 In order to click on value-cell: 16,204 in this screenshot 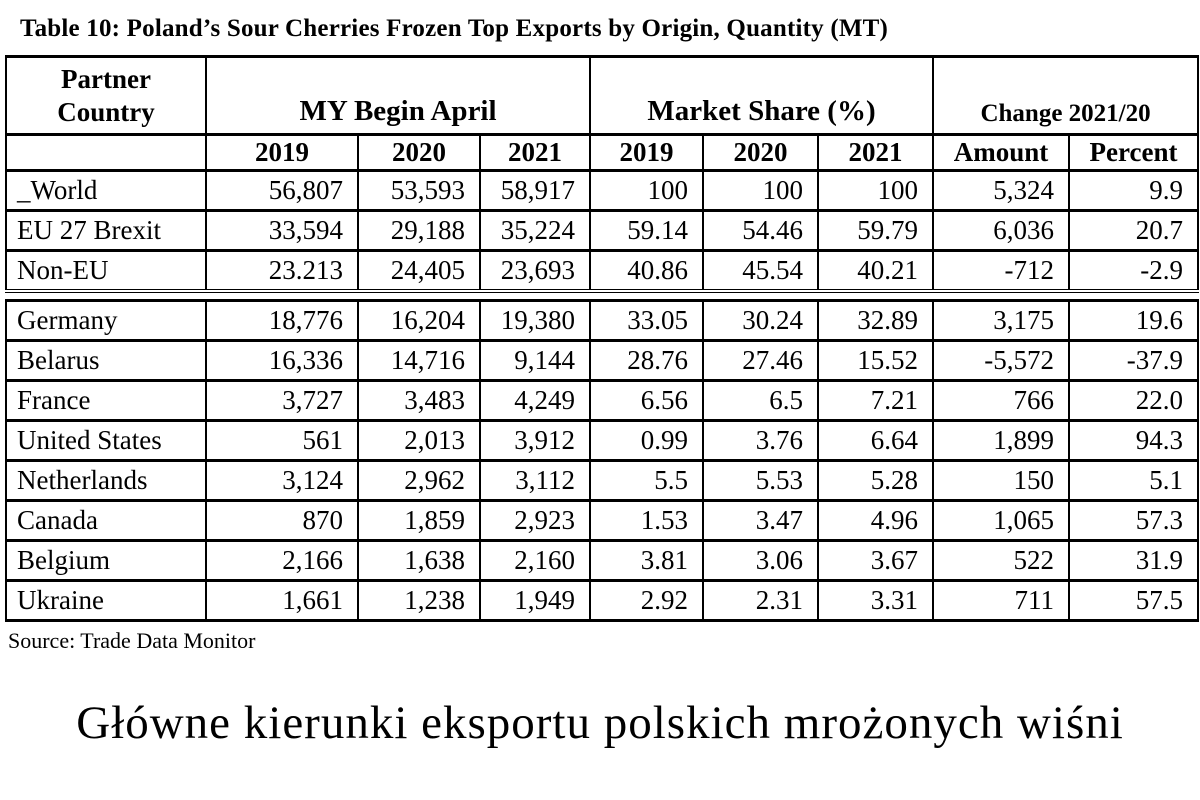, I will do `click(419, 320)`.